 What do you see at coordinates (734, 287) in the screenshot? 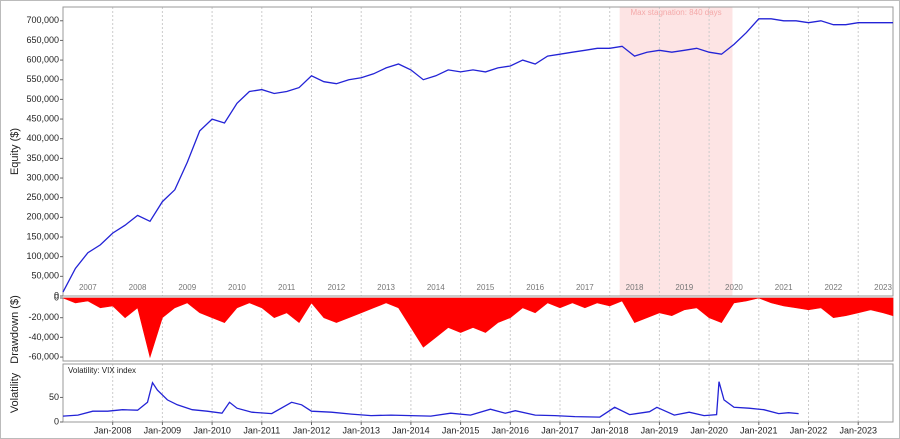
I see `year-label: 2020` at bounding box center [734, 287].